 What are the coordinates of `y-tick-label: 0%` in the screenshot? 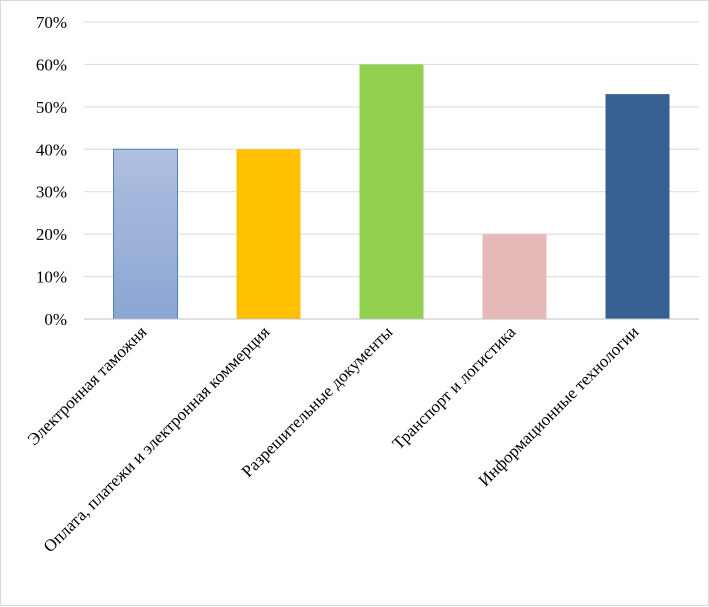 It's located at (55, 319).